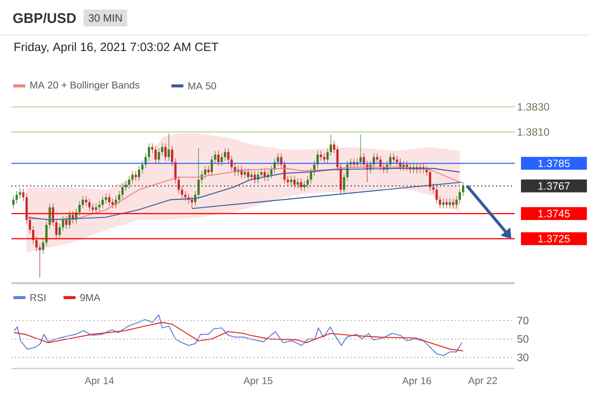 Image resolution: width=590 pixels, height=399 pixels. What do you see at coordinates (90, 297) in the screenshot?
I see `legend-label: 9MA` at bounding box center [90, 297].